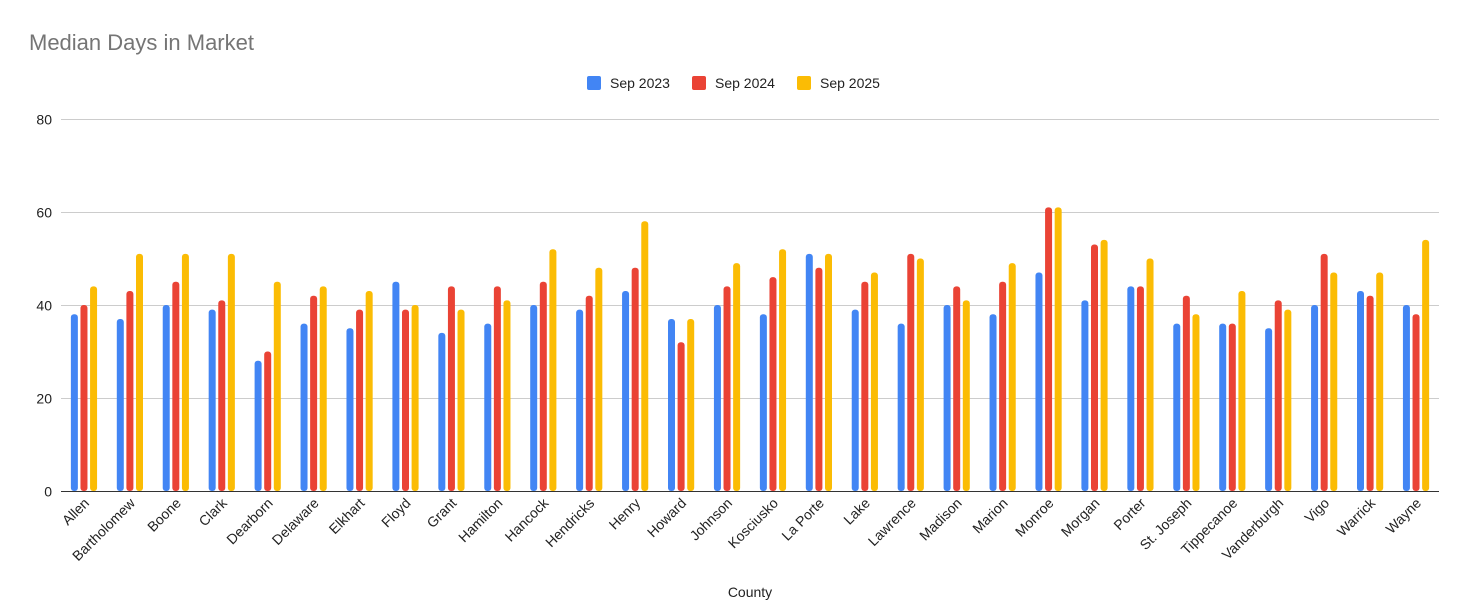 The width and height of the screenshot is (1464, 609). Describe the element at coordinates (48, 492) in the screenshot. I see `y-tick-label: 0` at that location.